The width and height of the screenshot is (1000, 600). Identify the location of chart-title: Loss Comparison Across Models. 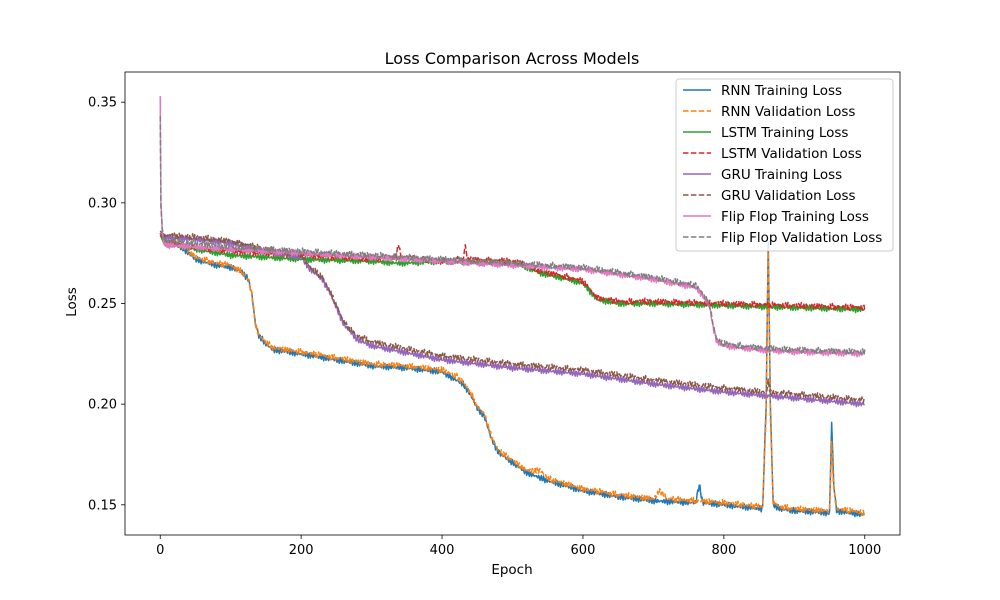
(512, 58).